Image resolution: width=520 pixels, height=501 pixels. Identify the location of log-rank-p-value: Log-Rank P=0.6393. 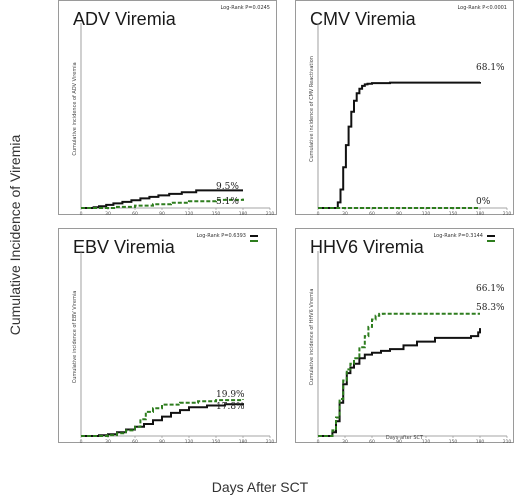
(221, 236).